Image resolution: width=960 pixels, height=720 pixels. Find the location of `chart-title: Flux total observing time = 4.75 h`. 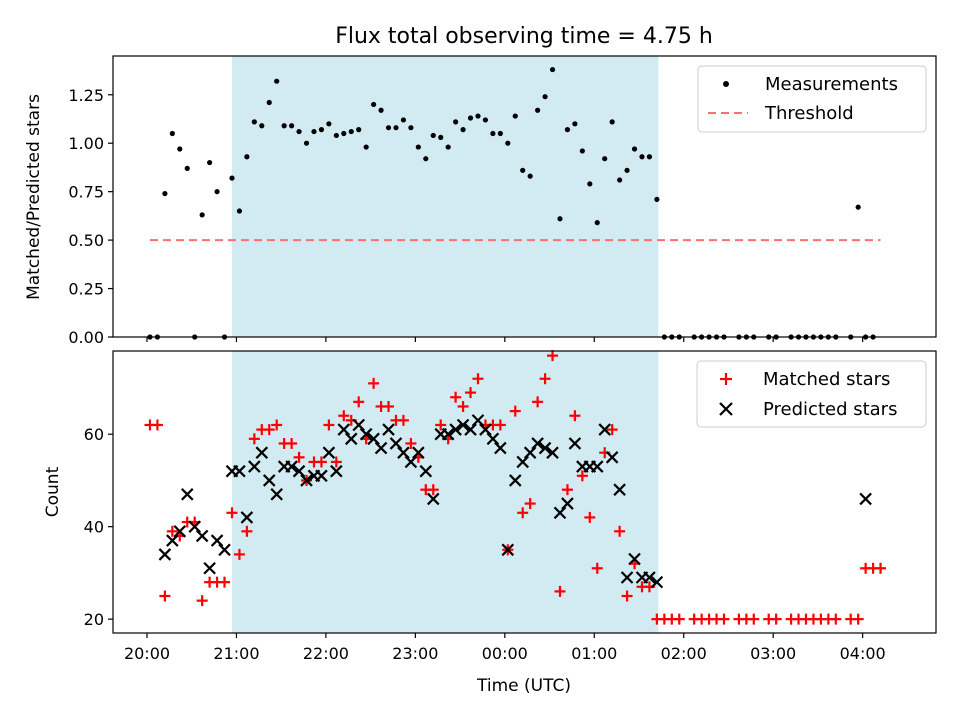

chart-title: Flux total observing time = 4.75 h is located at coordinates (524, 36).